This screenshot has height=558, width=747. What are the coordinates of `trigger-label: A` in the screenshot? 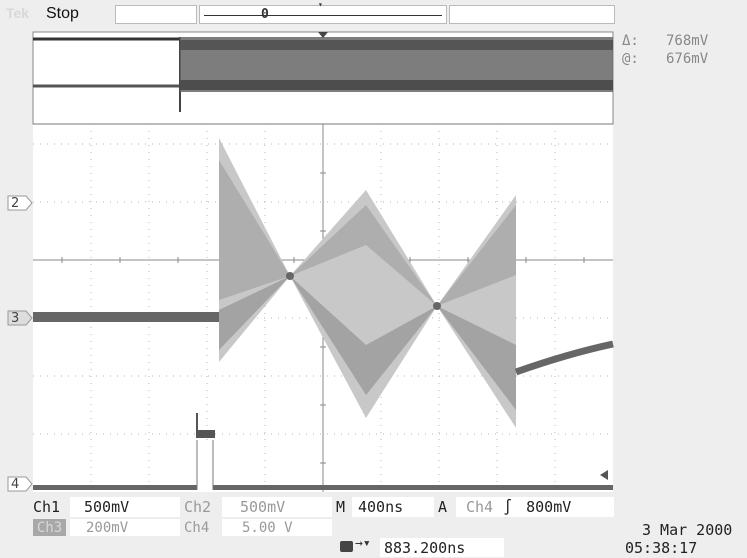 It's located at (443, 507).